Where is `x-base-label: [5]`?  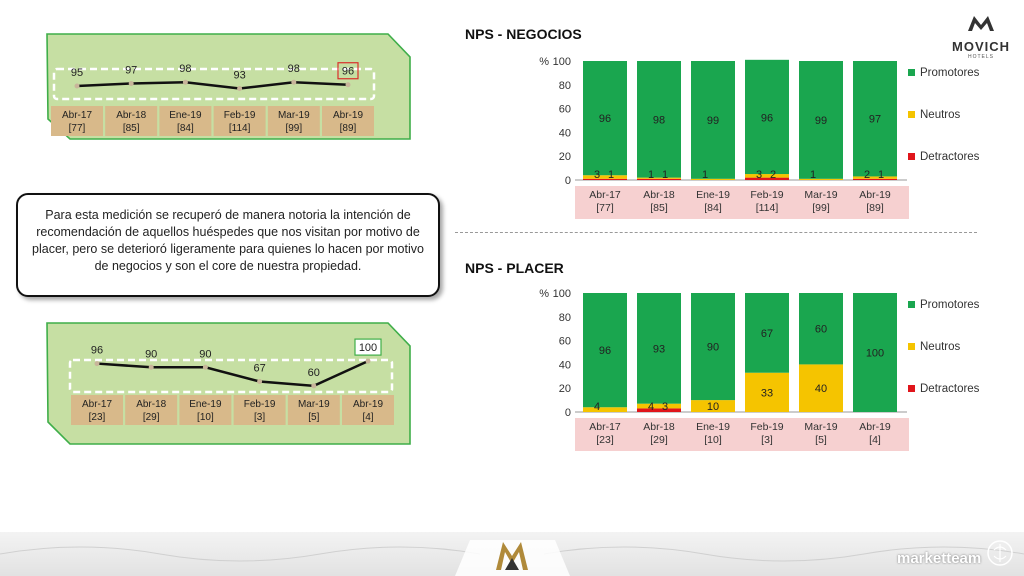
x-base-label: [5] is located at coordinates (821, 440).